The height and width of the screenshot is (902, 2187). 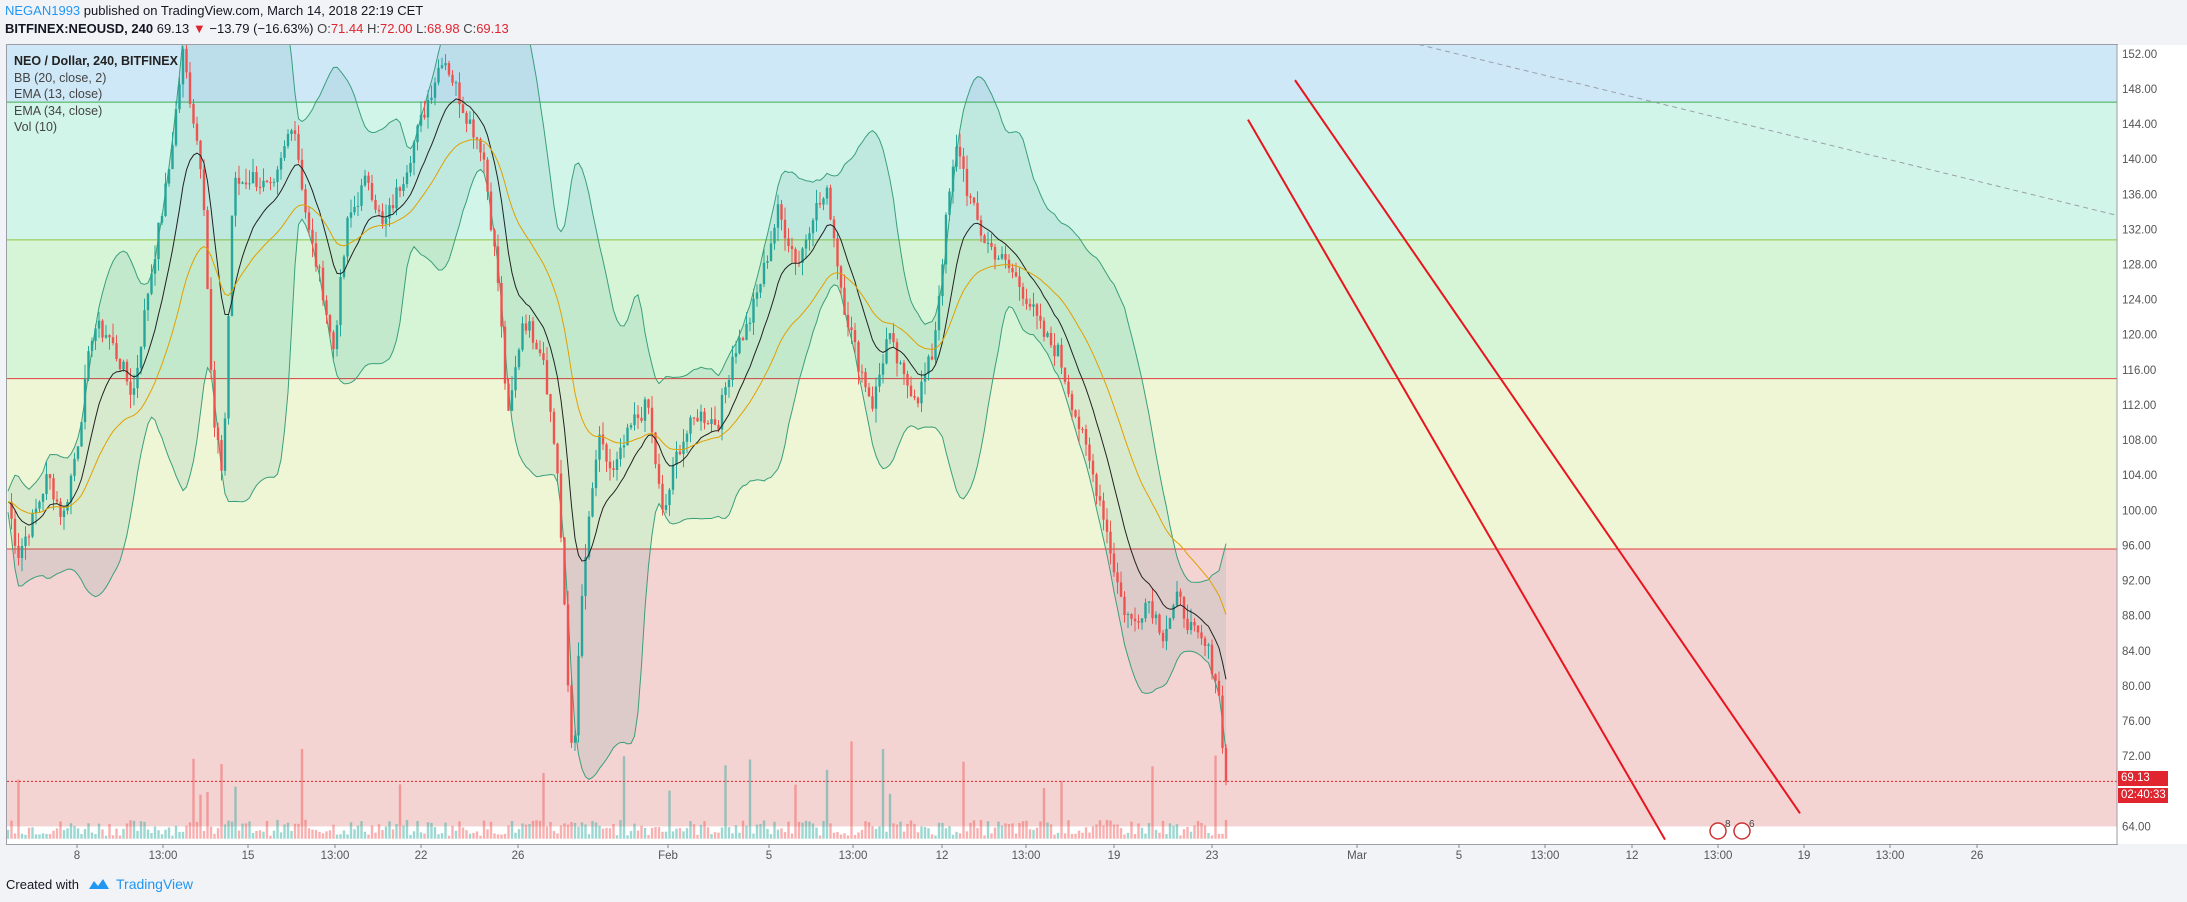 I want to click on price-tick-label: 64.00, so click(x=2136, y=827).